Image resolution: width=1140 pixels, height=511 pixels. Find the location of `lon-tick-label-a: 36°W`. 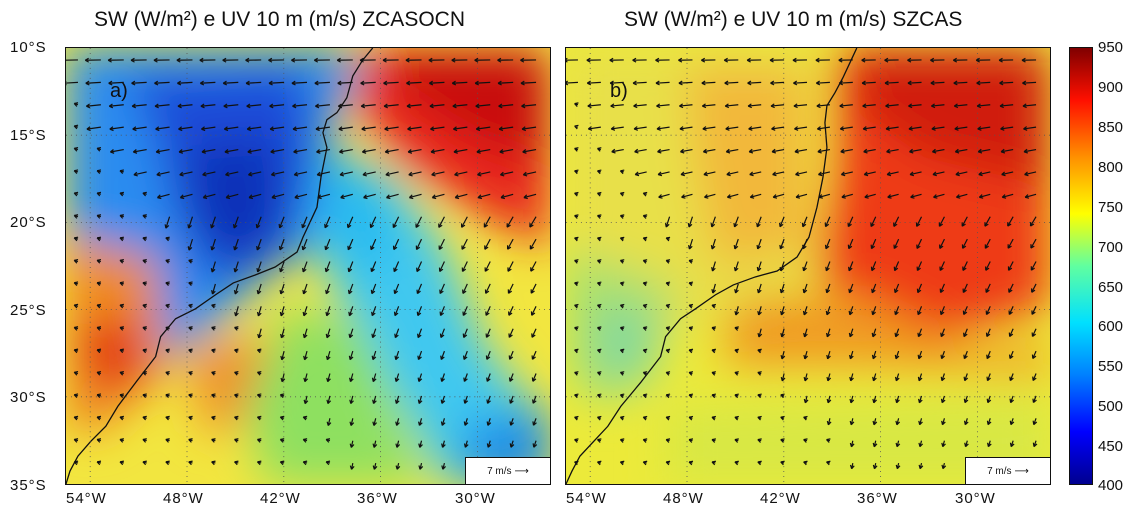

lon-tick-label-a: 36°W is located at coordinates (377, 498).